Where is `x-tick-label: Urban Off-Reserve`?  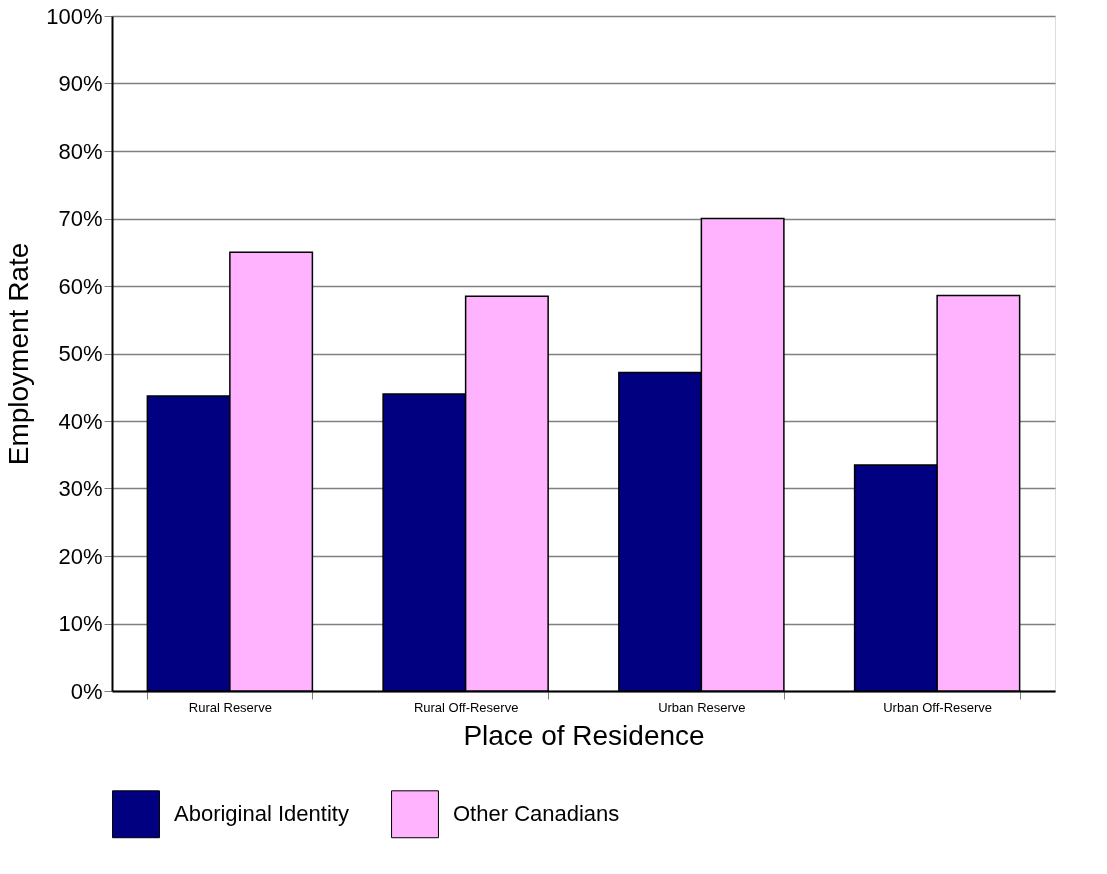
x-tick-label: Urban Off-Reserve is located at coordinates (938, 707).